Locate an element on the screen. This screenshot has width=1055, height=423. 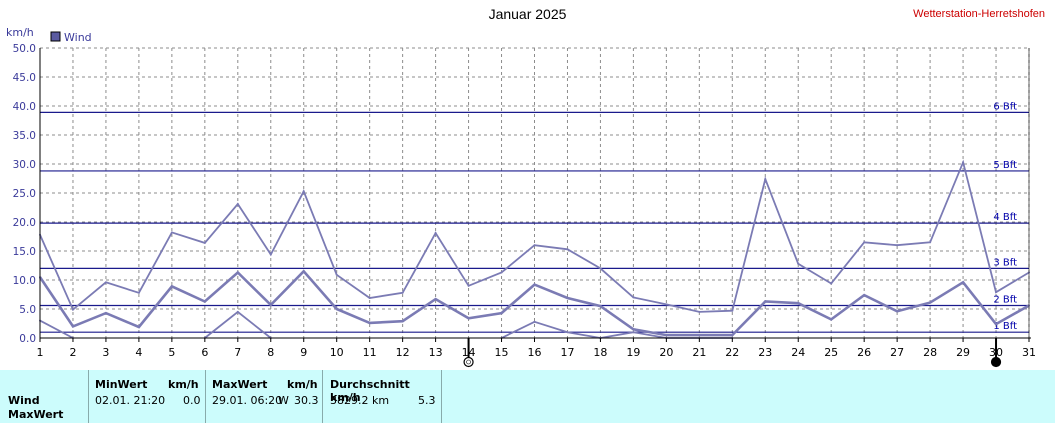
new-moon-icon is located at coordinates (996, 362).